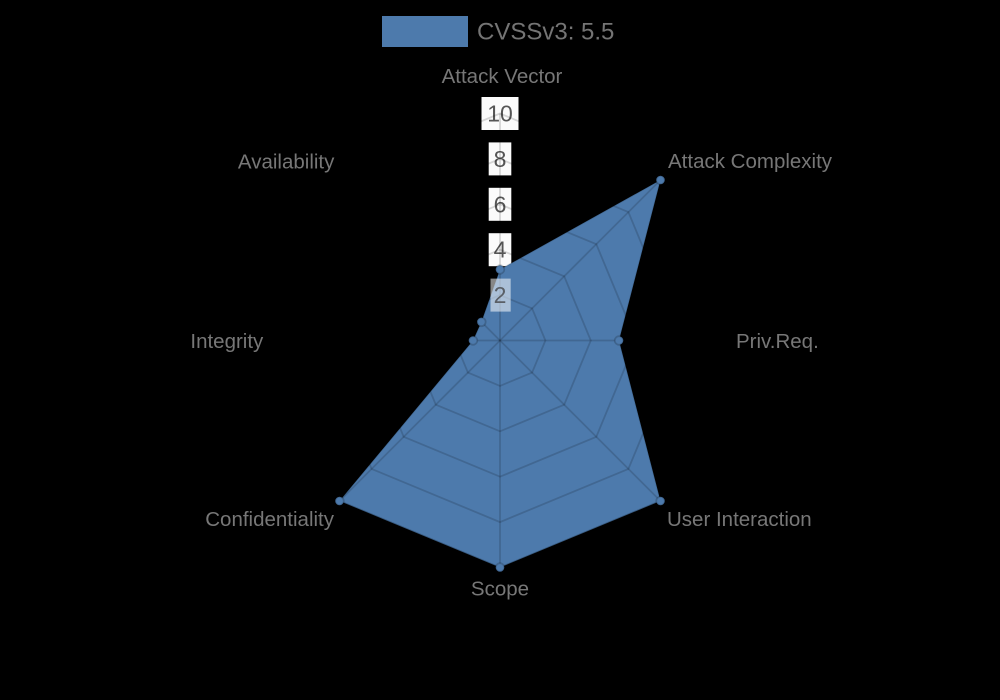 The height and width of the screenshot is (700, 1000). I want to click on svg-text: Scope, so click(500, 588).